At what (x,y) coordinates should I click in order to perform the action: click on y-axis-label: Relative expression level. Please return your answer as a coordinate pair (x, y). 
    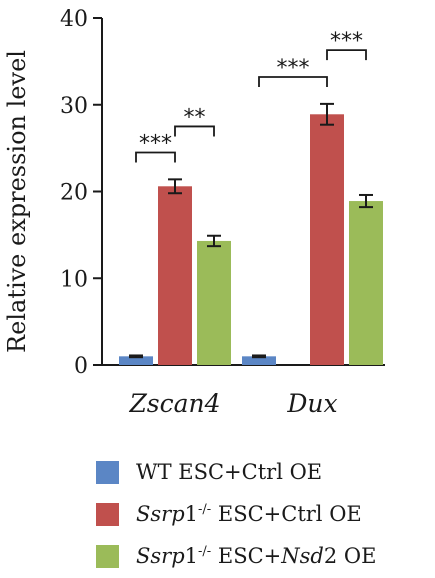
    Looking at the image, I should click on (17, 201).